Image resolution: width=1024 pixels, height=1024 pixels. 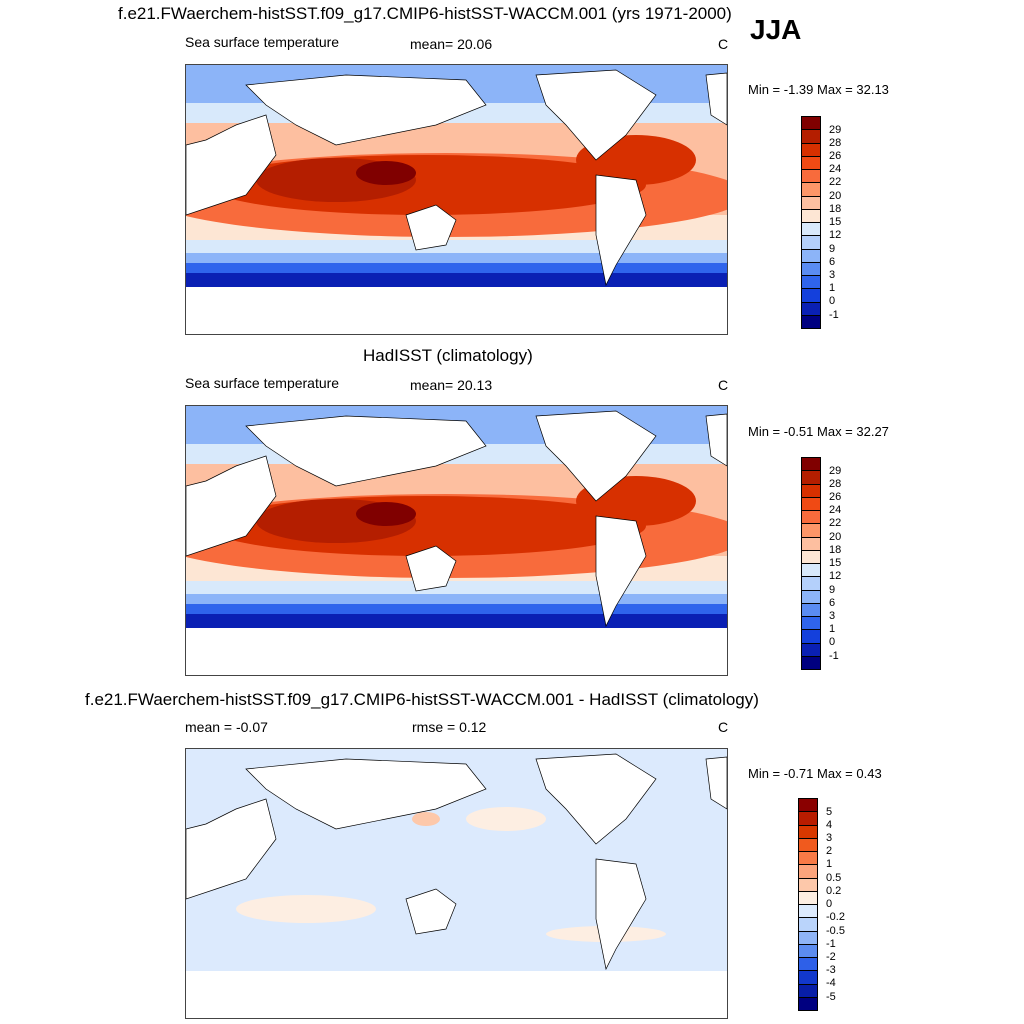 I want to click on p1-cb-label-12: 1, so click(x=832, y=288).